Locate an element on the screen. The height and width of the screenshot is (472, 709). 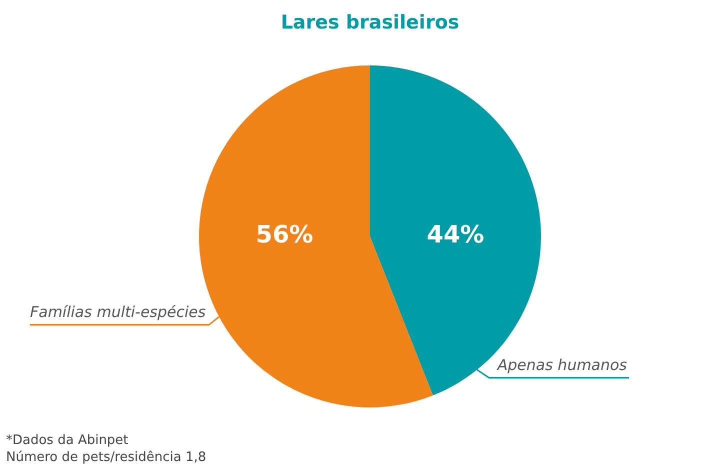
text: Número de pets/residência 1,8 is located at coordinates (106, 457).